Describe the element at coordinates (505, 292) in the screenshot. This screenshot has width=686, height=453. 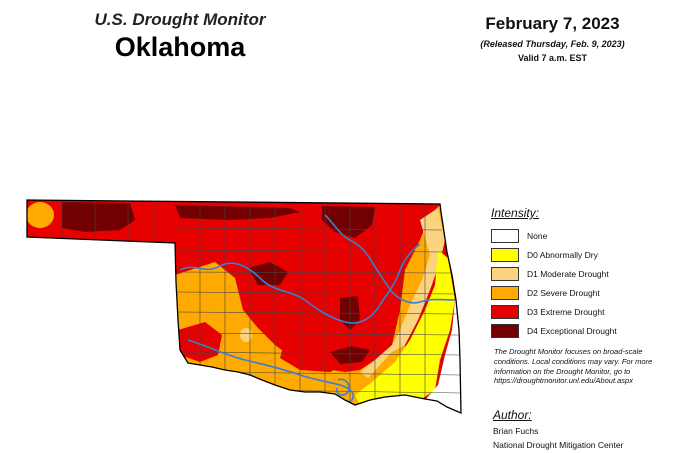
I see `legend-swatch-d2` at that location.